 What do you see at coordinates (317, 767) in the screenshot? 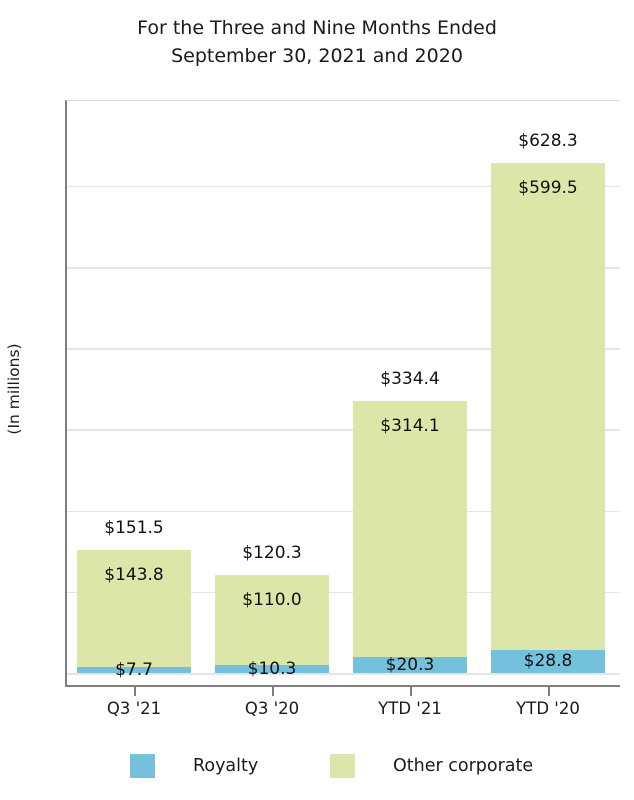
I see `legend: Royalty Other corporate` at bounding box center [317, 767].